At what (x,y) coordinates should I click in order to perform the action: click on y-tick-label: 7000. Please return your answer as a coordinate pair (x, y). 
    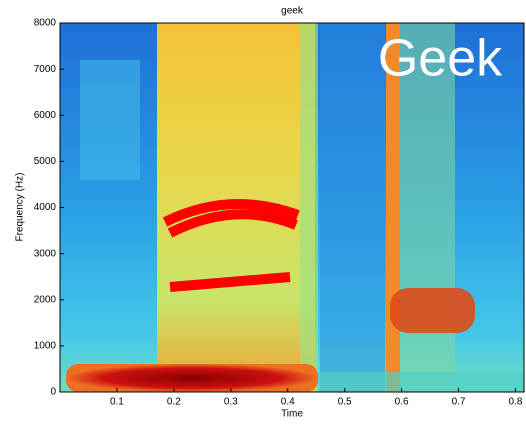
    Looking at the image, I should click on (45, 69).